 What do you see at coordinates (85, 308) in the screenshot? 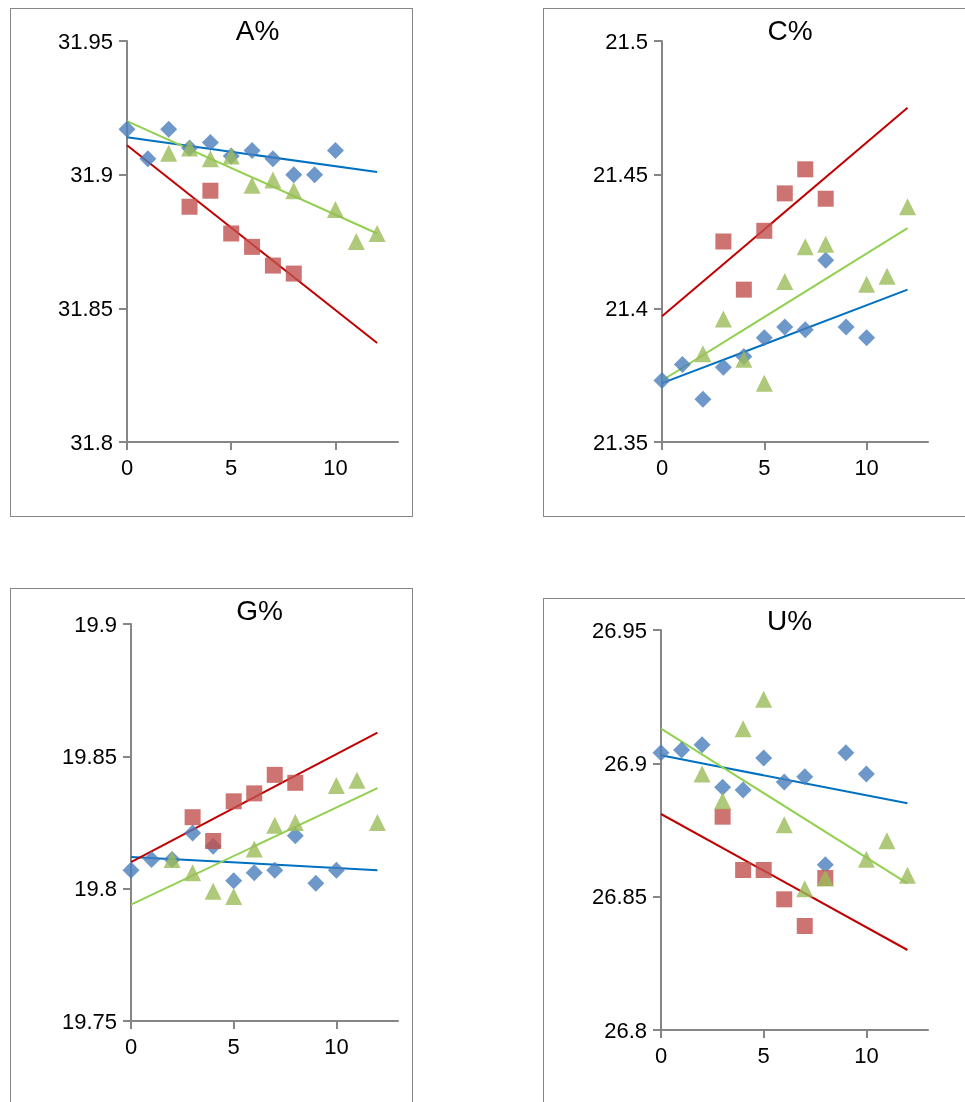
I see `y-tick-label: 31.85` at bounding box center [85, 308].